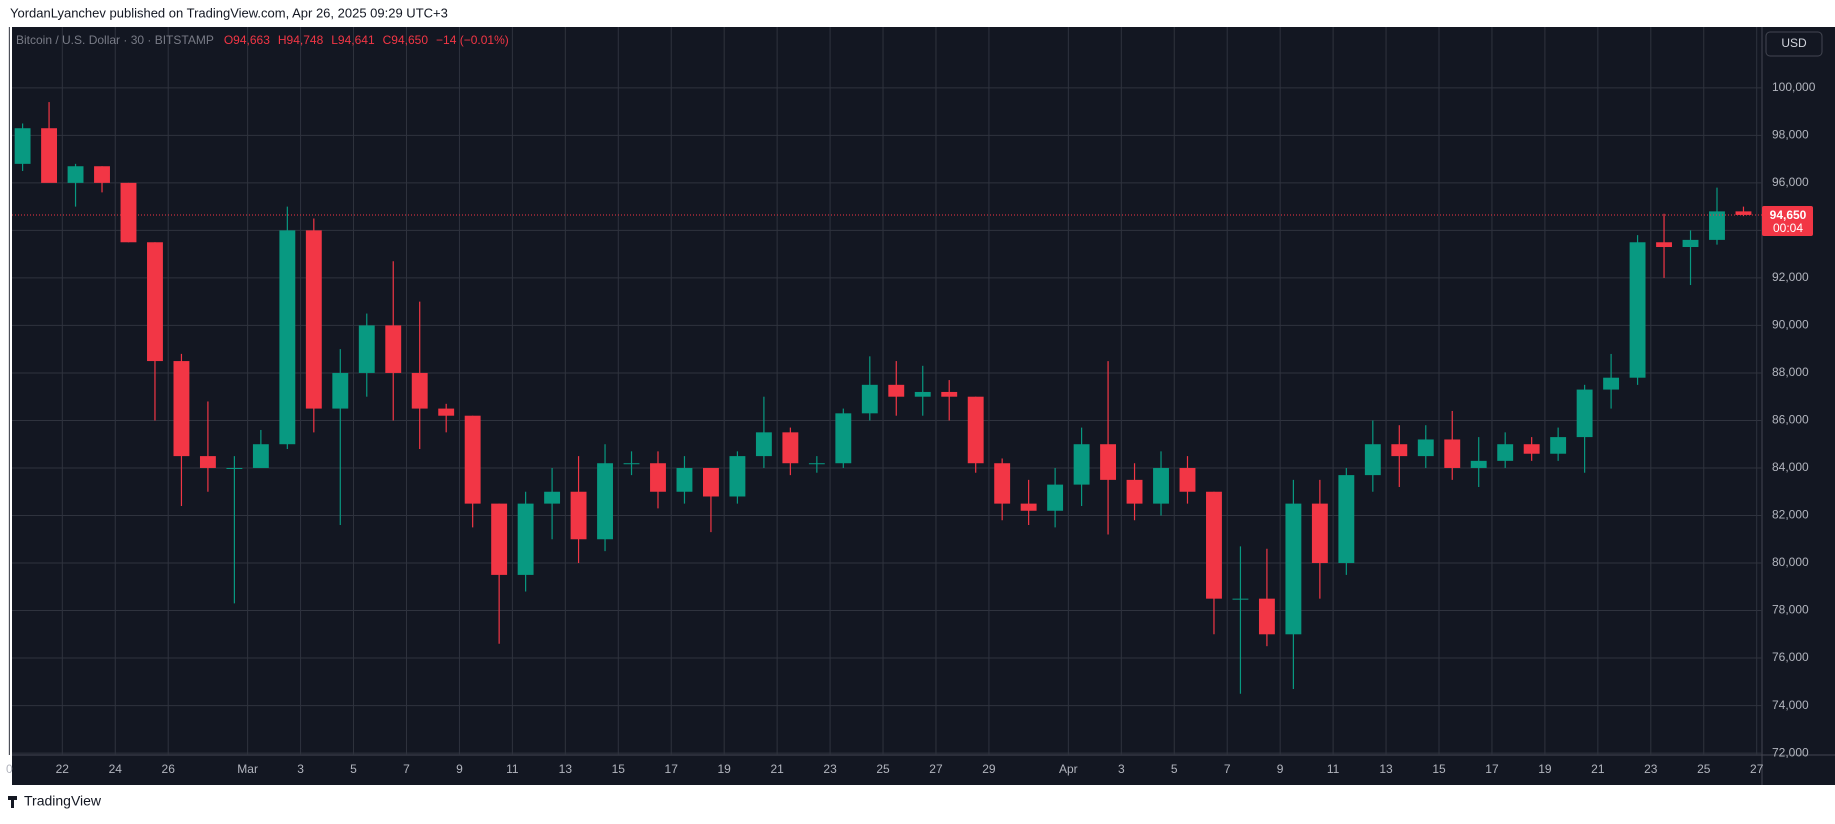 The width and height of the screenshot is (1835, 824). What do you see at coordinates (63, 801) in the screenshot?
I see `footer-brand: TradingView` at bounding box center [63, 801].